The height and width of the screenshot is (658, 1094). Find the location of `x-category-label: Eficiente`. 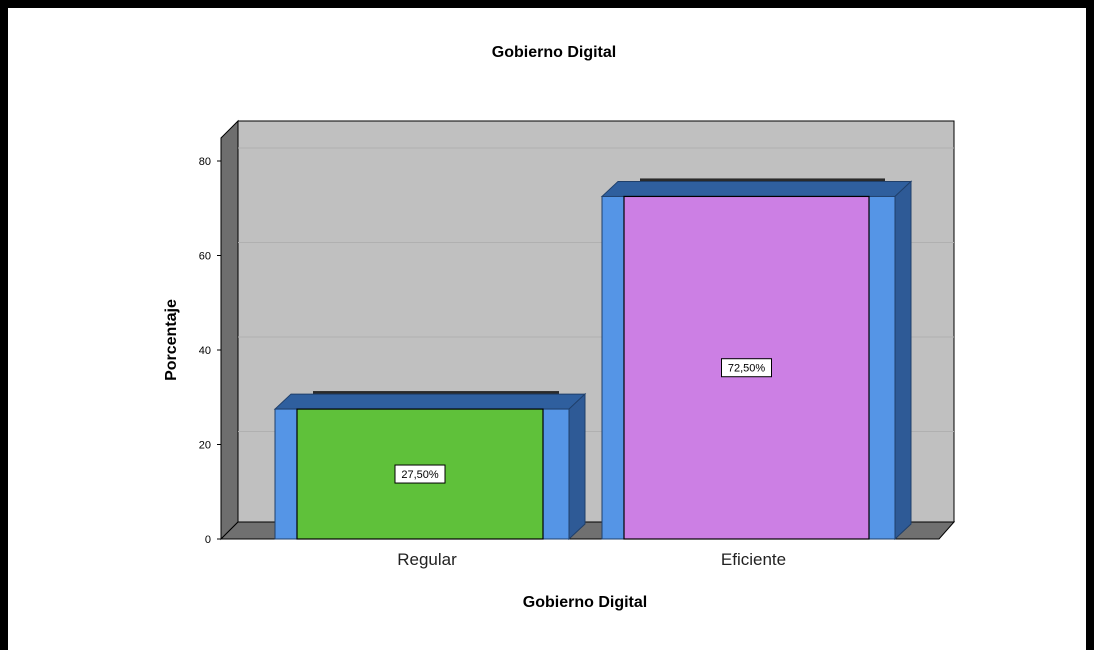

x-category-label: Eficiente is located at coordinates (753, 559).